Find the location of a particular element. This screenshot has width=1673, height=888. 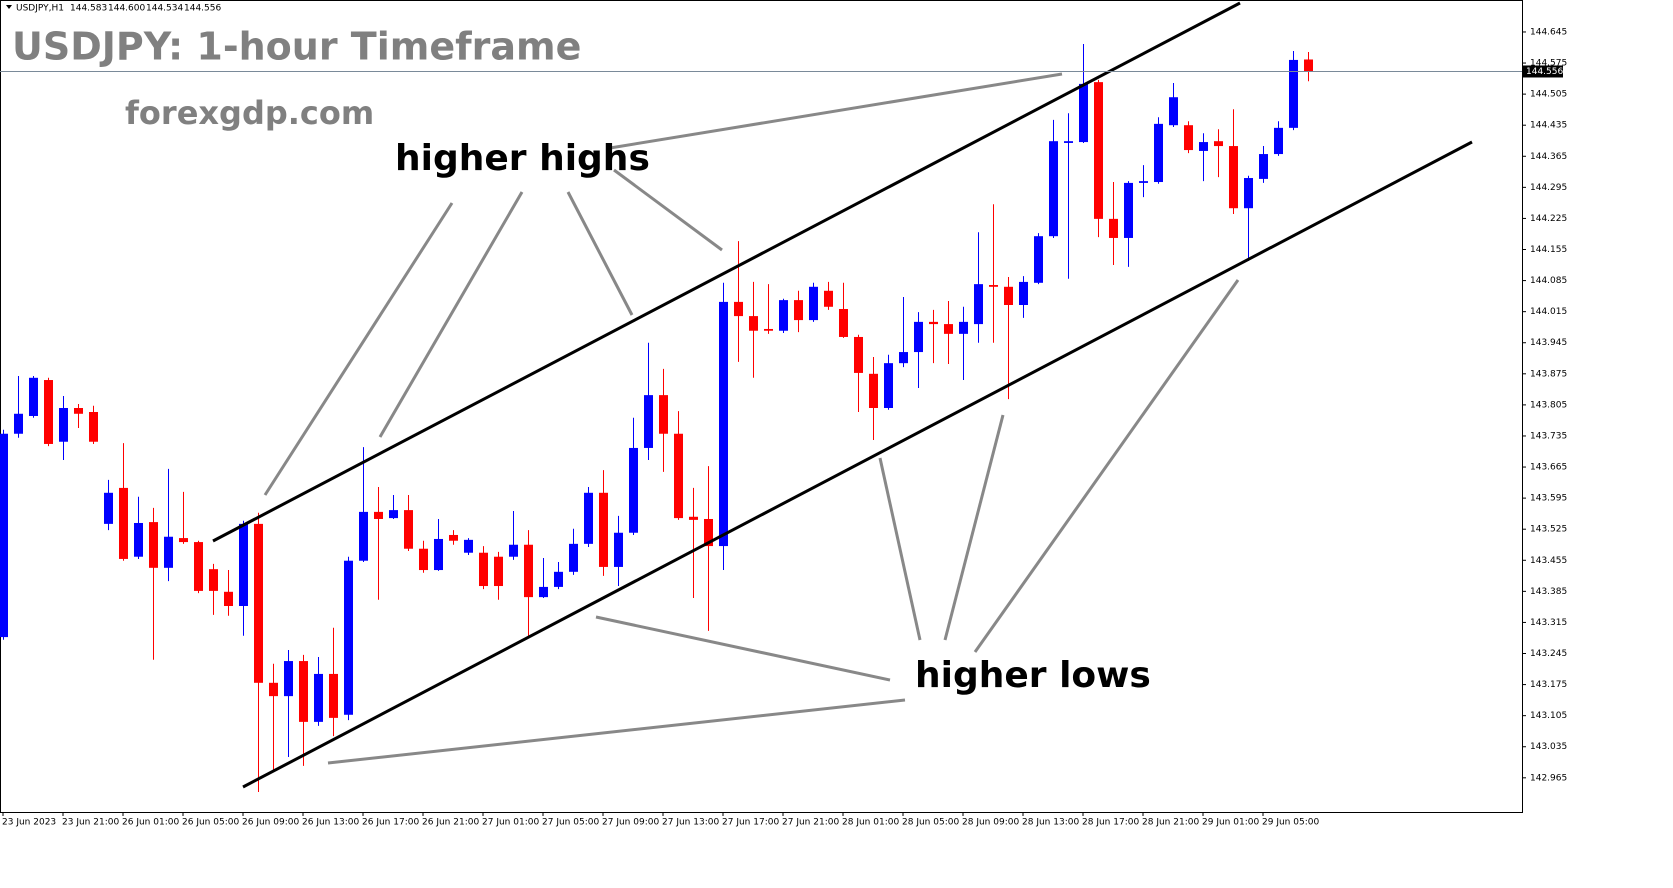

quote-close: 144.556 is located at coordinates (202, 9).